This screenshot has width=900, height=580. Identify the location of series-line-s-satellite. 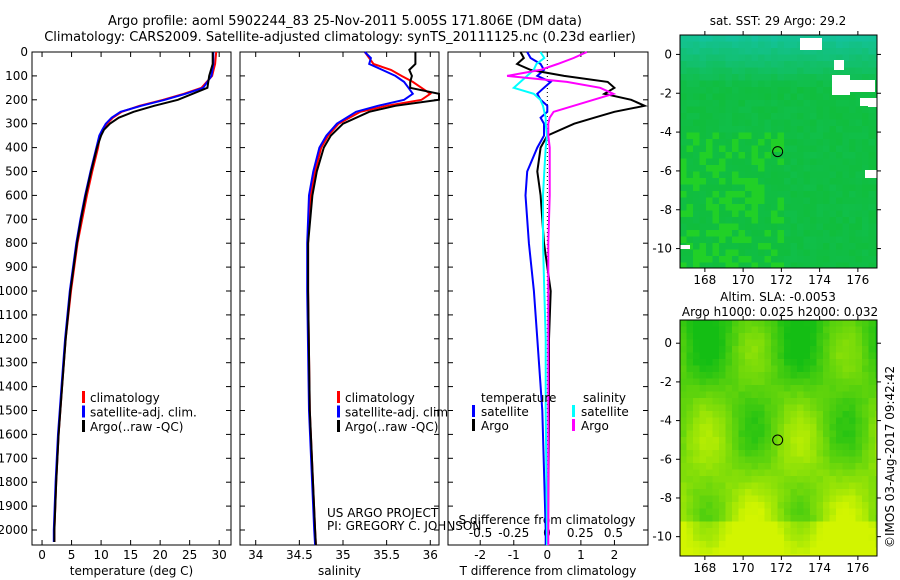
(530, 298).